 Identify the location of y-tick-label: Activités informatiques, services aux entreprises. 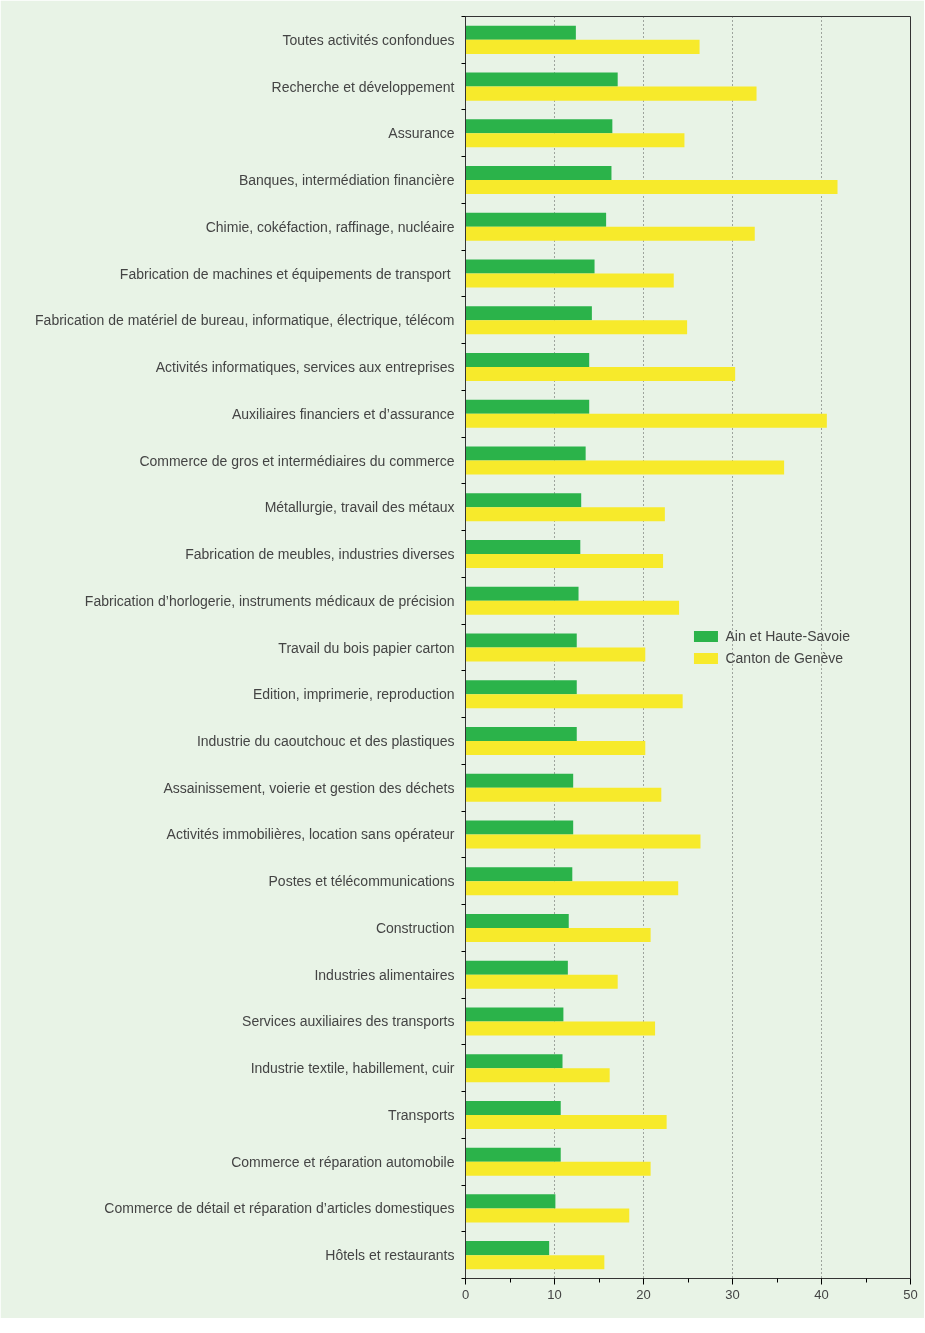
(305, 367).